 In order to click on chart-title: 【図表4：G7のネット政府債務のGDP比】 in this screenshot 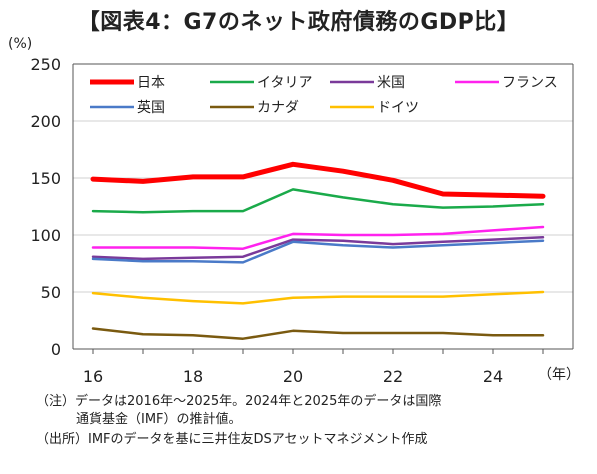, I will do `click(298, 22)`.